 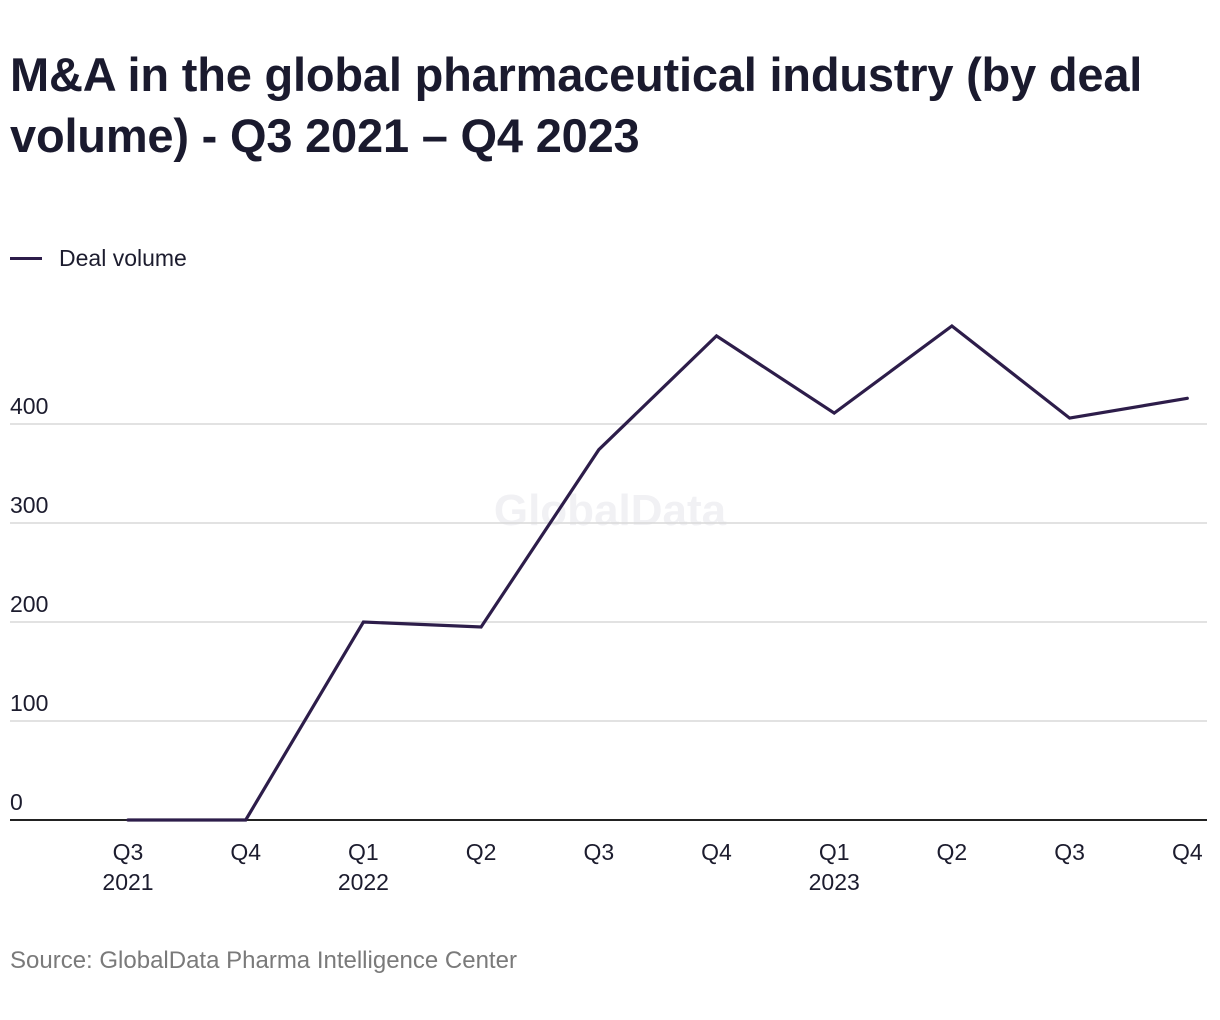 What do you see at coordinates (610, 510) in the screenshot?
I see `watermark: GlobalData` at bounding box center [610, 510].